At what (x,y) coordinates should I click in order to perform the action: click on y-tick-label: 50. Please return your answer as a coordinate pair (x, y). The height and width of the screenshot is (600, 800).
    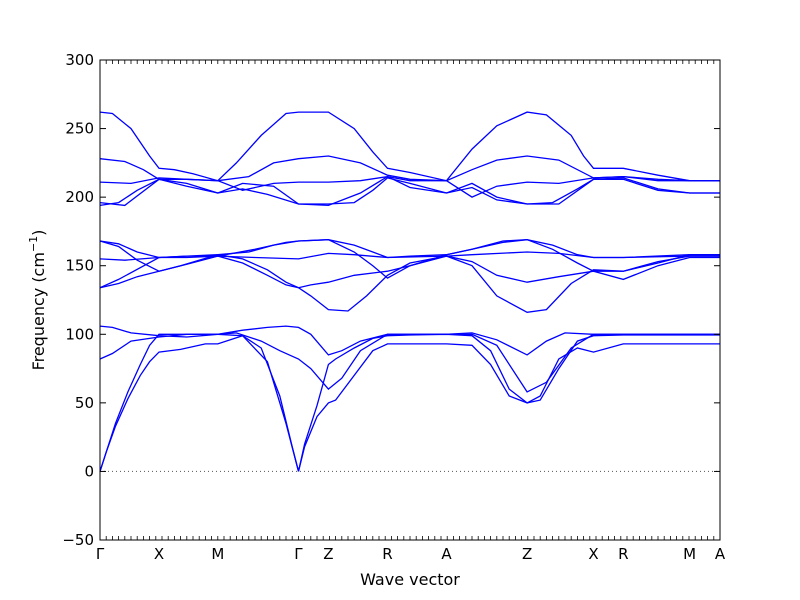
    Looking at the image, I should click on (84, 403).